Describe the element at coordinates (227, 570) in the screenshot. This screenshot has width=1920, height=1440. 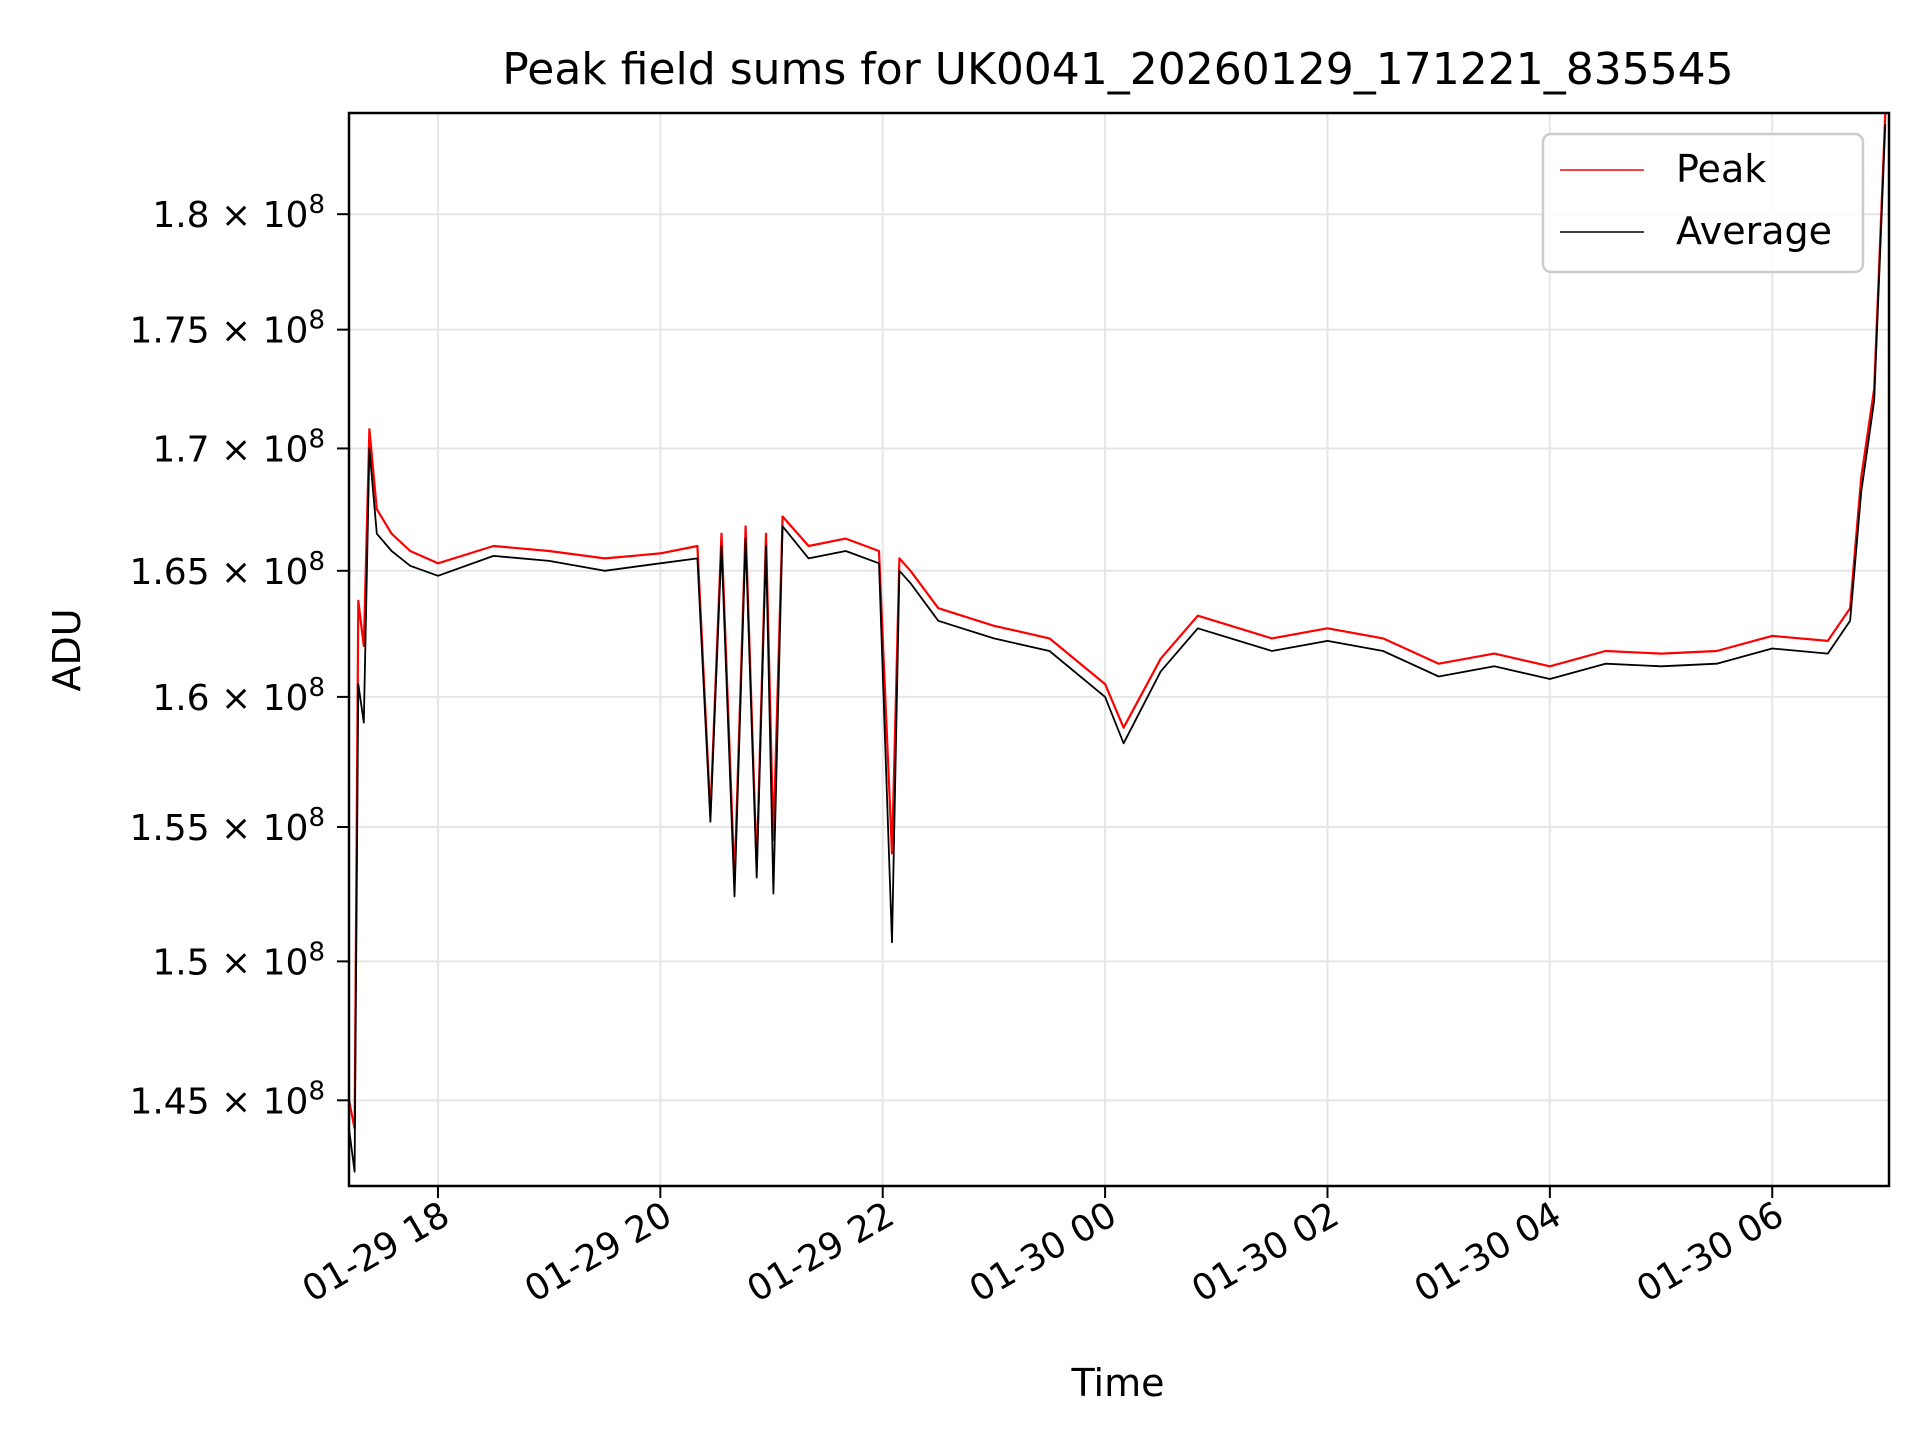
I see `y-tick-label: 1.65 × 108` at that location.